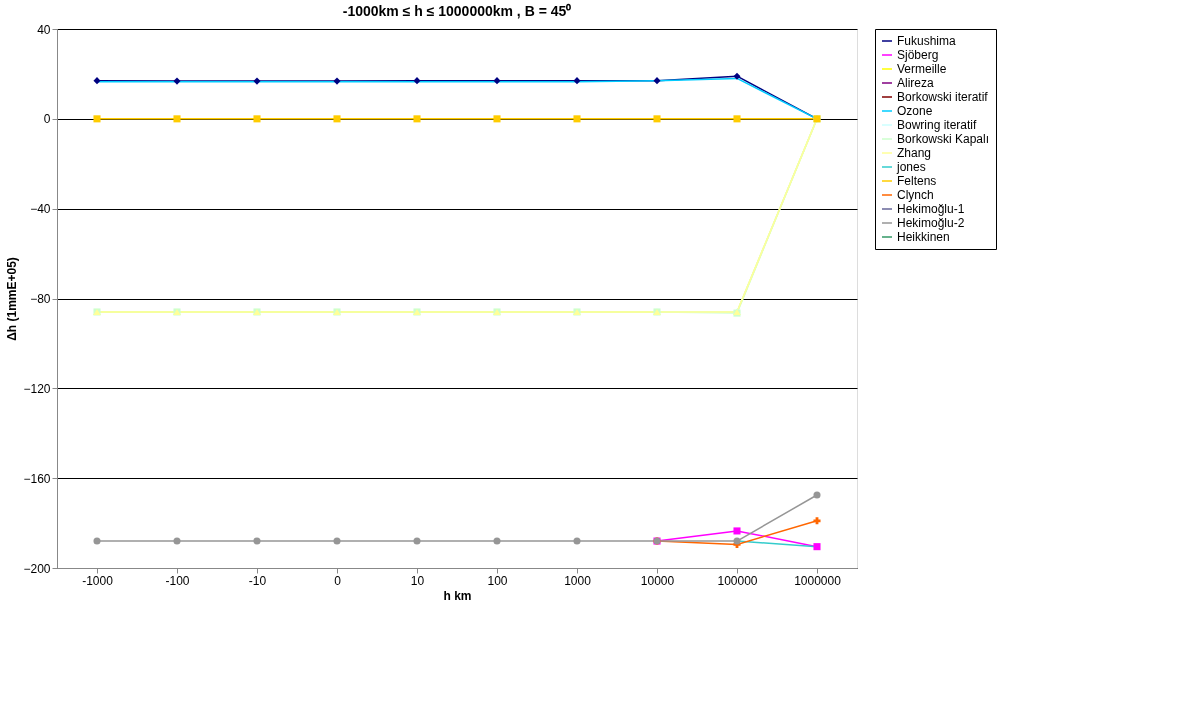  What do you see at coordinates (47, 119) in the screenshot?
I see `y-tick-label: 0` at bounding box center [47, 119].